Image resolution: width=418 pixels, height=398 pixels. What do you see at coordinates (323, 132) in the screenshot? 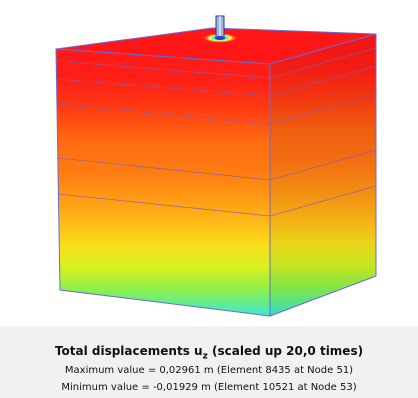
I see `side-layer-lines` at bounding box center [323, 132].